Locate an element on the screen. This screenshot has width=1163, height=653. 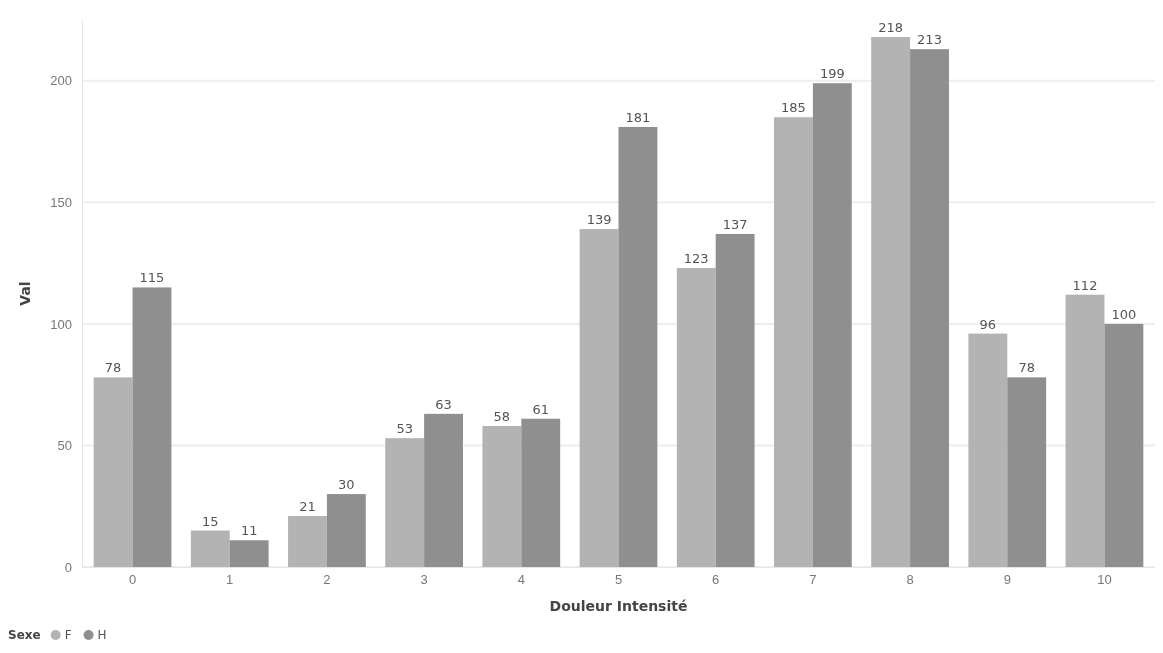
data-label: 185 is located at coordinates (793, 108).